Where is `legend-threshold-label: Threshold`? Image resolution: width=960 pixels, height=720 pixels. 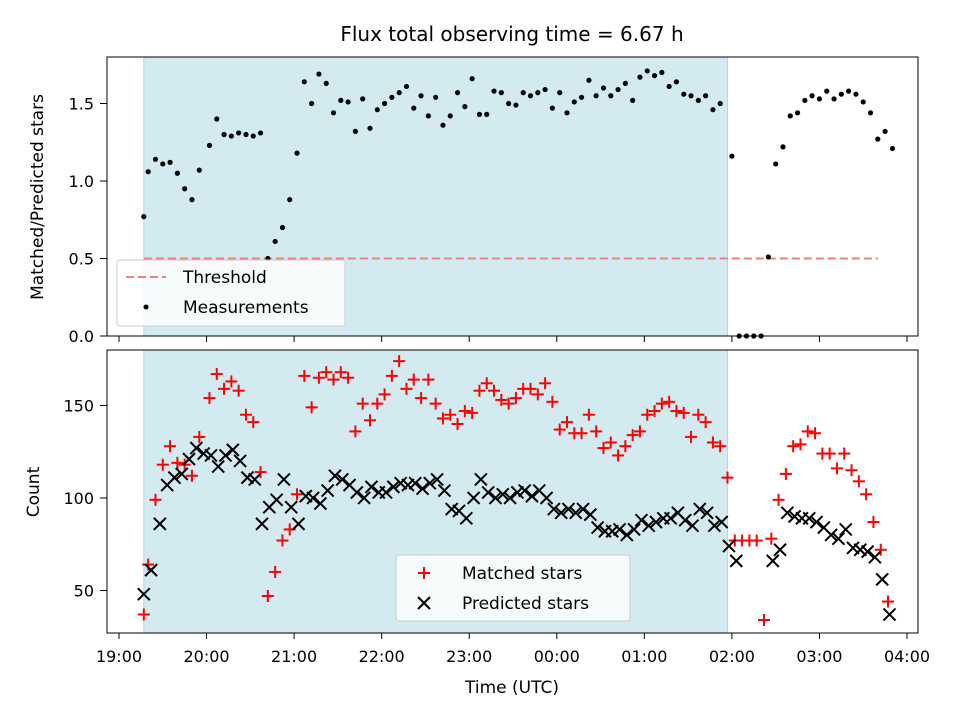
legend-threshold-label: Threshold is located at coordinates (224, 278).